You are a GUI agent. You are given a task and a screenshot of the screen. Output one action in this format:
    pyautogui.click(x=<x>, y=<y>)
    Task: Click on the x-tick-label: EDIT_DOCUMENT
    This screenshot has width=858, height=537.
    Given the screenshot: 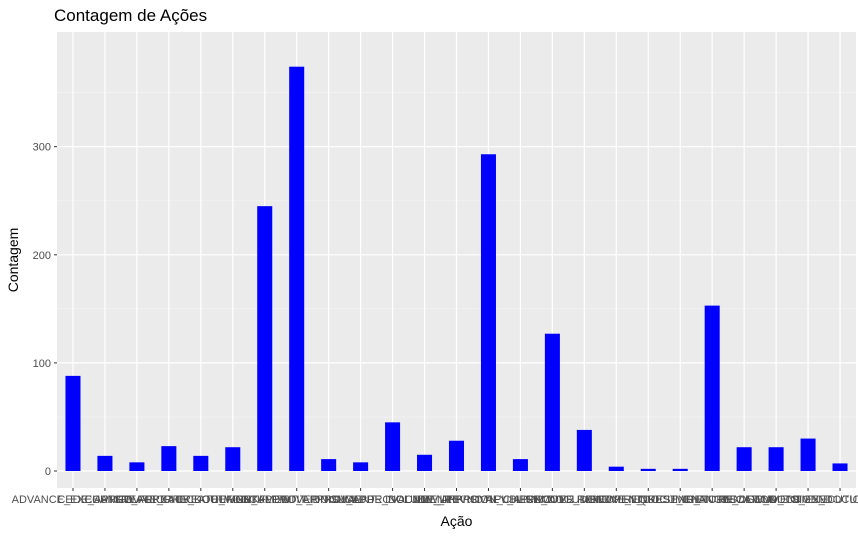 What is the action you would take?
    pyautogui.click(x=328, y=500)
    